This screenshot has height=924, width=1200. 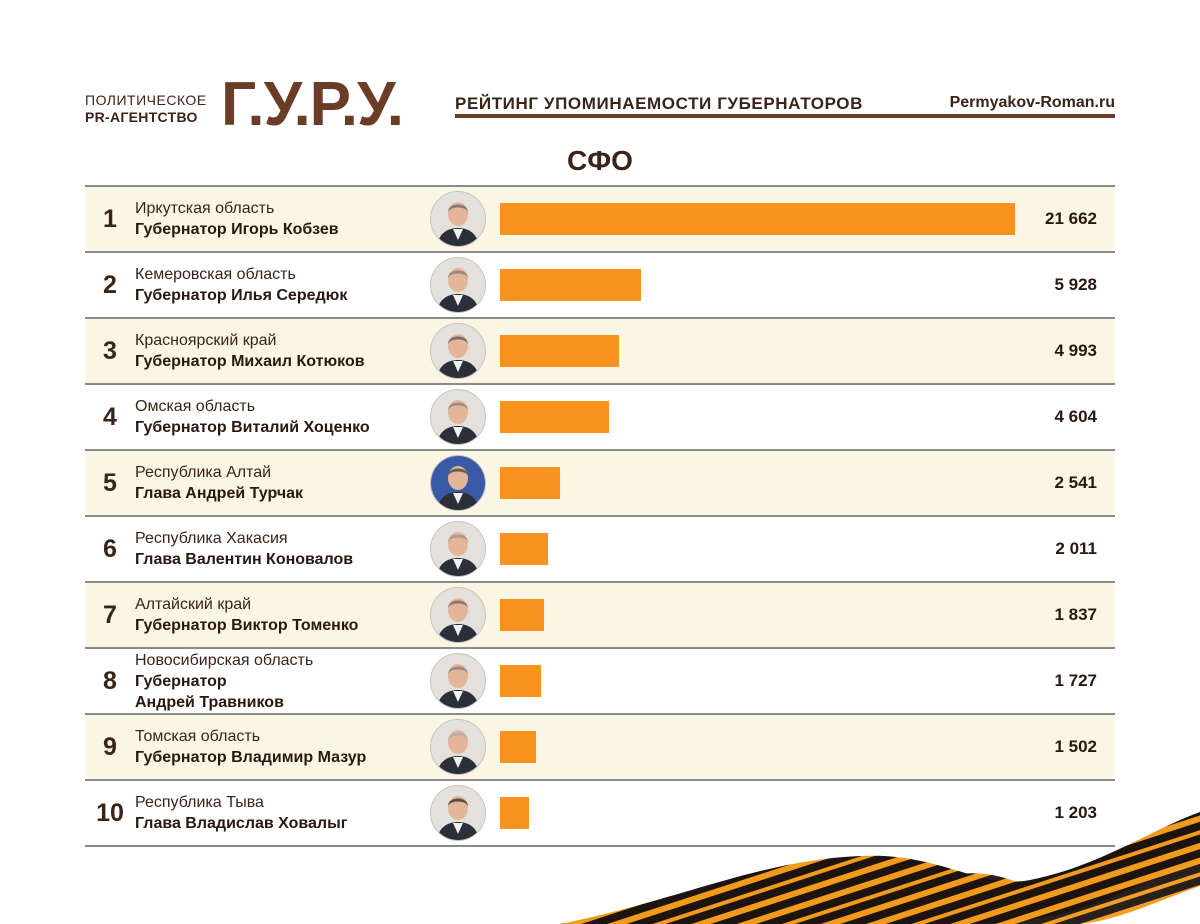 What do you see at coordinates (110, 615) in the screenshot?
I see `rank-number: 7` at bounding box center [110, 615].